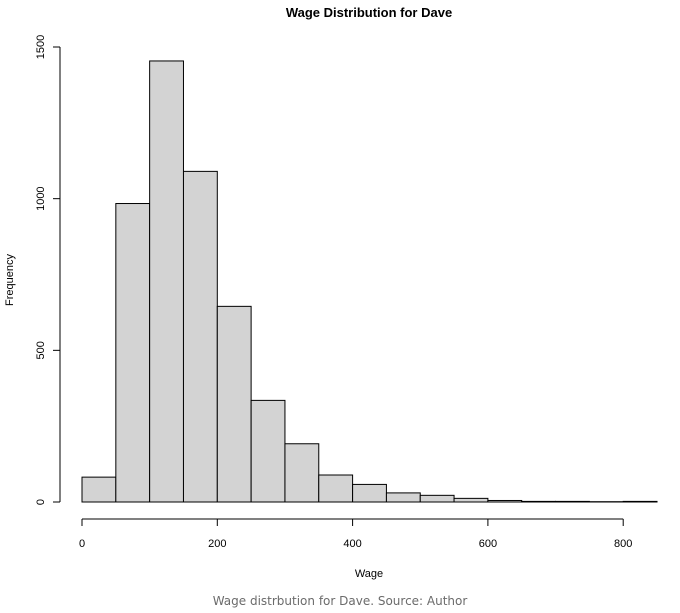 The width and height of the screenshot is (680, 613). Describe the element at coordinates (488, 544) in the screenshot. I see `x-tick-label: 600` at that location.